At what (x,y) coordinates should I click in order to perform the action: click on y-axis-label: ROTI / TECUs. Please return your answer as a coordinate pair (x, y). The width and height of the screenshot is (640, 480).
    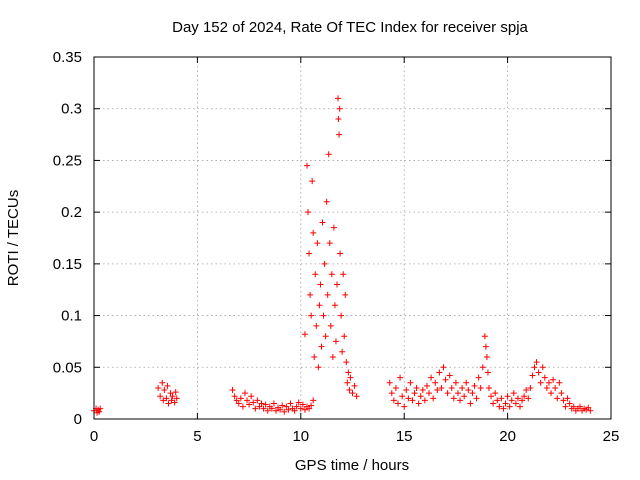
    Looking at the image, I should click on (13, 238).